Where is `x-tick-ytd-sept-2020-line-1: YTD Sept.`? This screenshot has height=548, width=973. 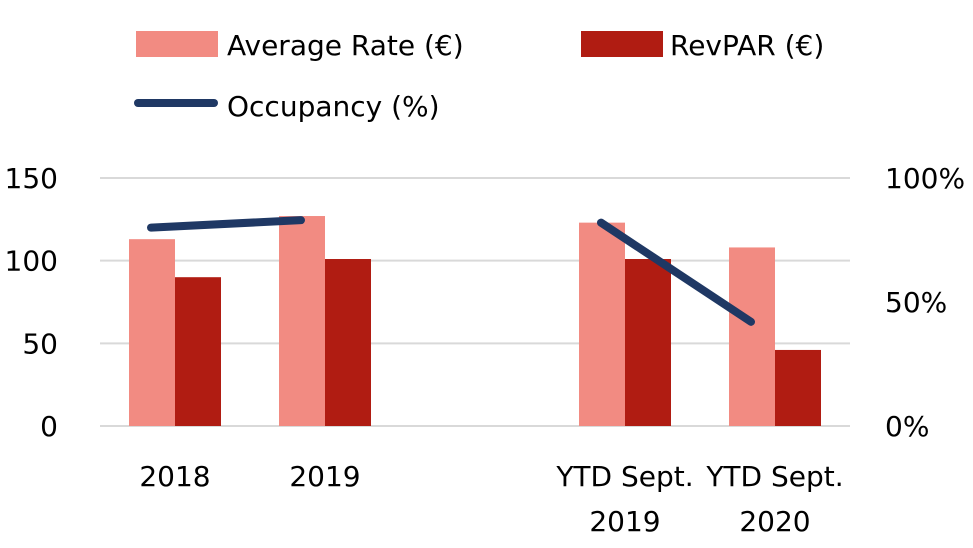
x-tick-ytd-sept-2020-line-1: YTD Sept. is located at coordinates (774, 476).